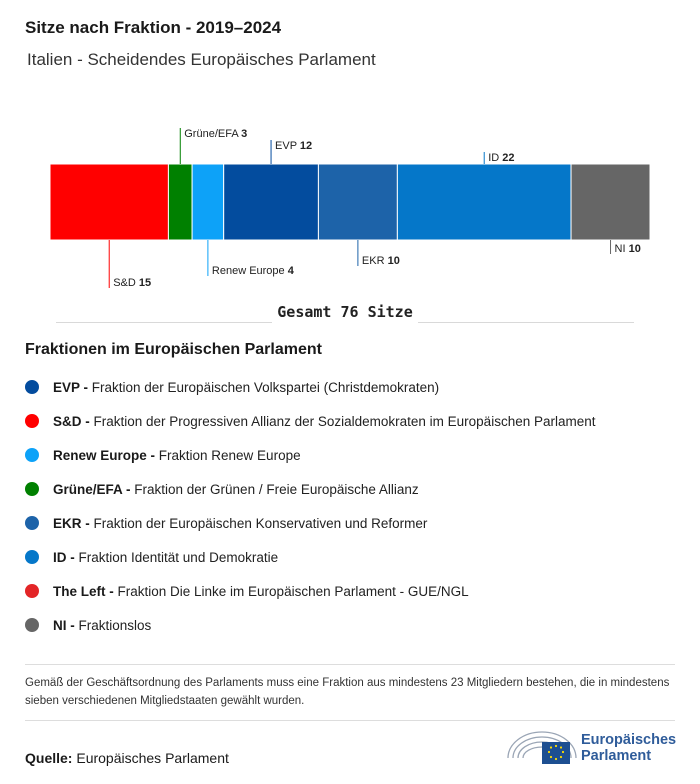 This screenshot has width=700, height=784. I want to click on legend-item: NI - Fraktionslos, so click(310, 625).